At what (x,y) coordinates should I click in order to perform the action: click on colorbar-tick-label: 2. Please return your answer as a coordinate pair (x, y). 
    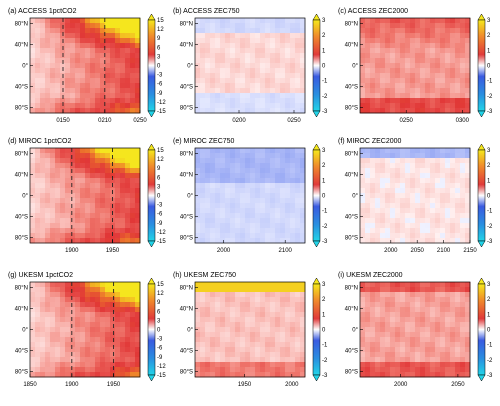
    Looking at the image, I should click on (324, 36).